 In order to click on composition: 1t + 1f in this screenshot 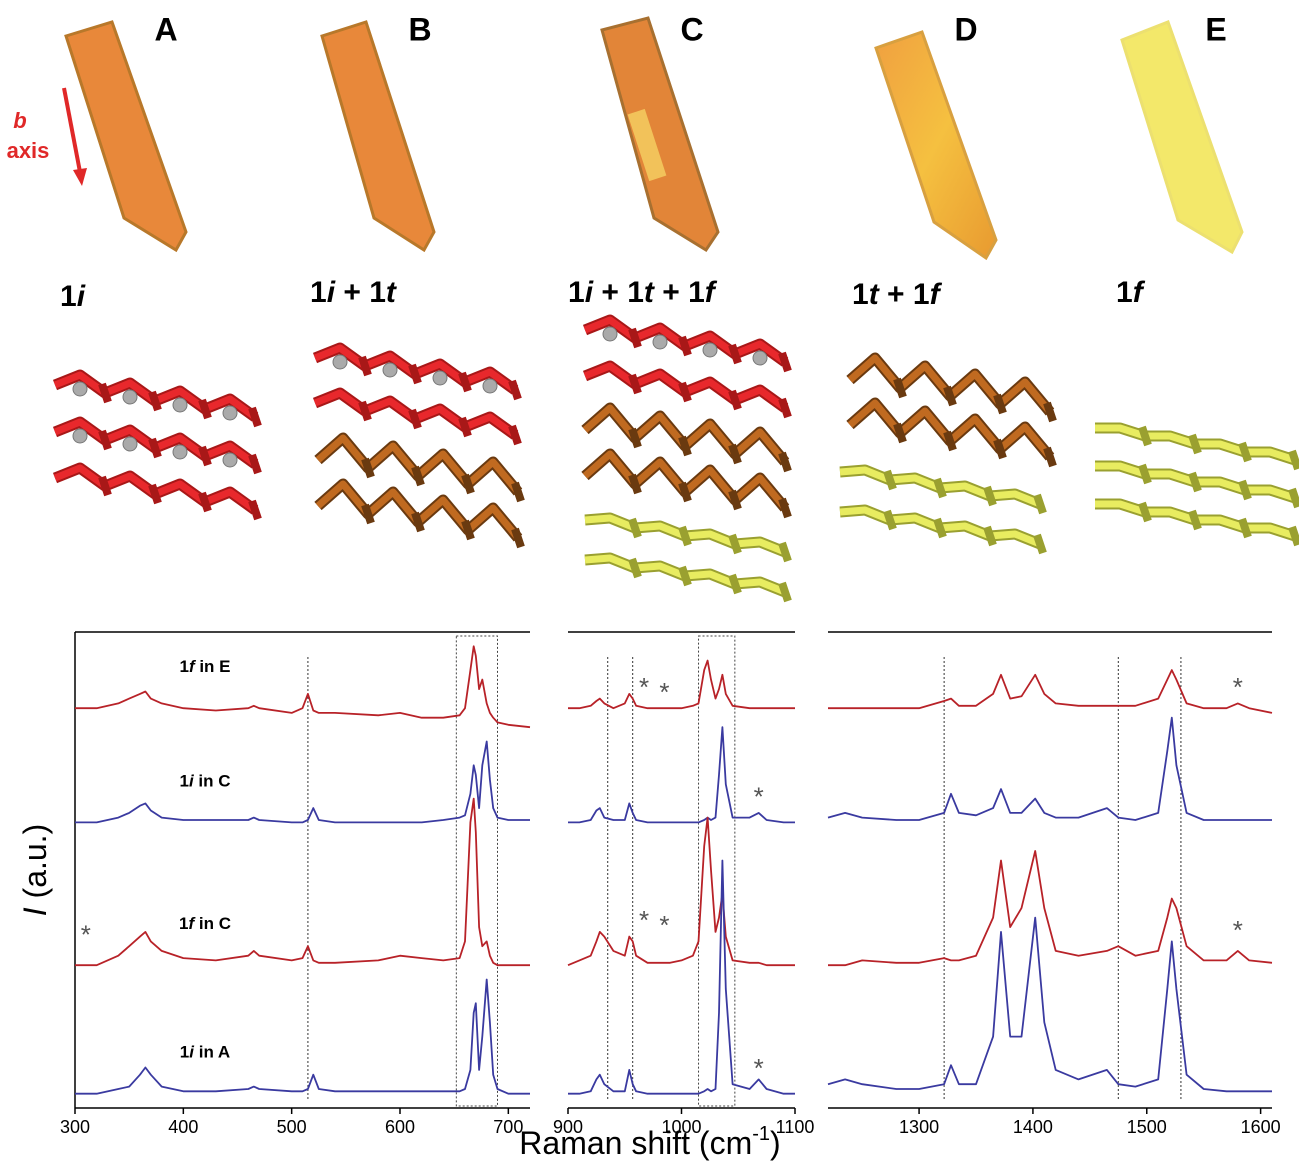, I will do `click(897, 294)`.